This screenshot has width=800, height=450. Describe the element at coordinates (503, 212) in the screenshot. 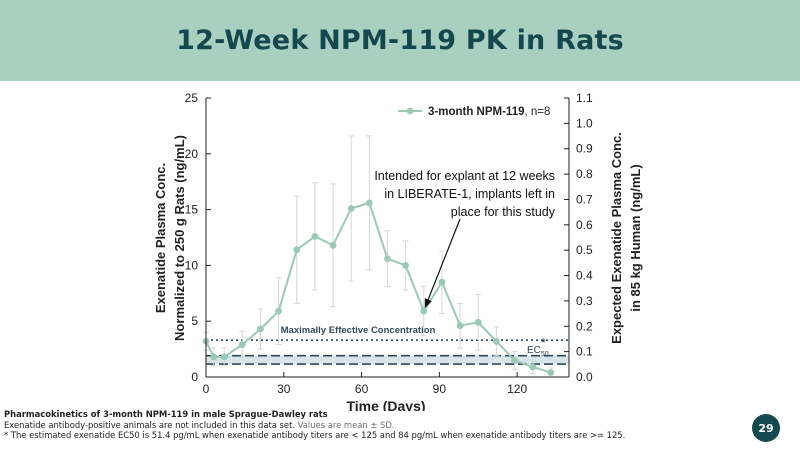

I see `annotation-text-line: place for this study` at that location.